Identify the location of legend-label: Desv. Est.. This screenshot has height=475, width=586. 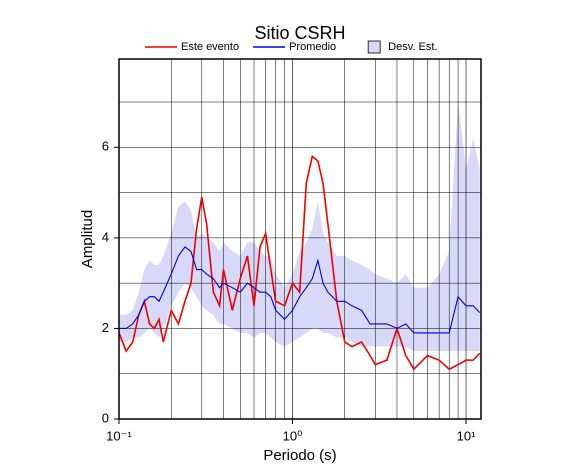
(412, 47).